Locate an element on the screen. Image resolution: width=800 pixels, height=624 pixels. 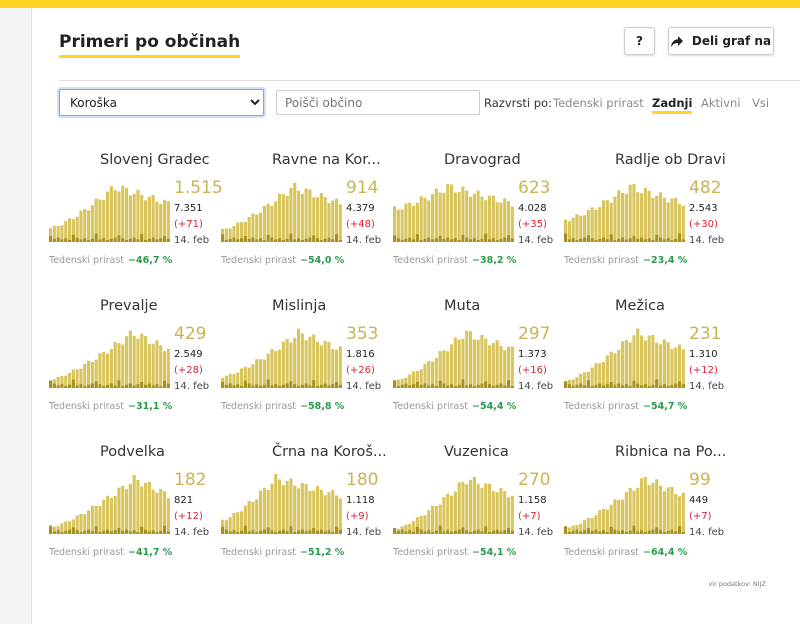
header-divider is located at coordinates (429, 80).